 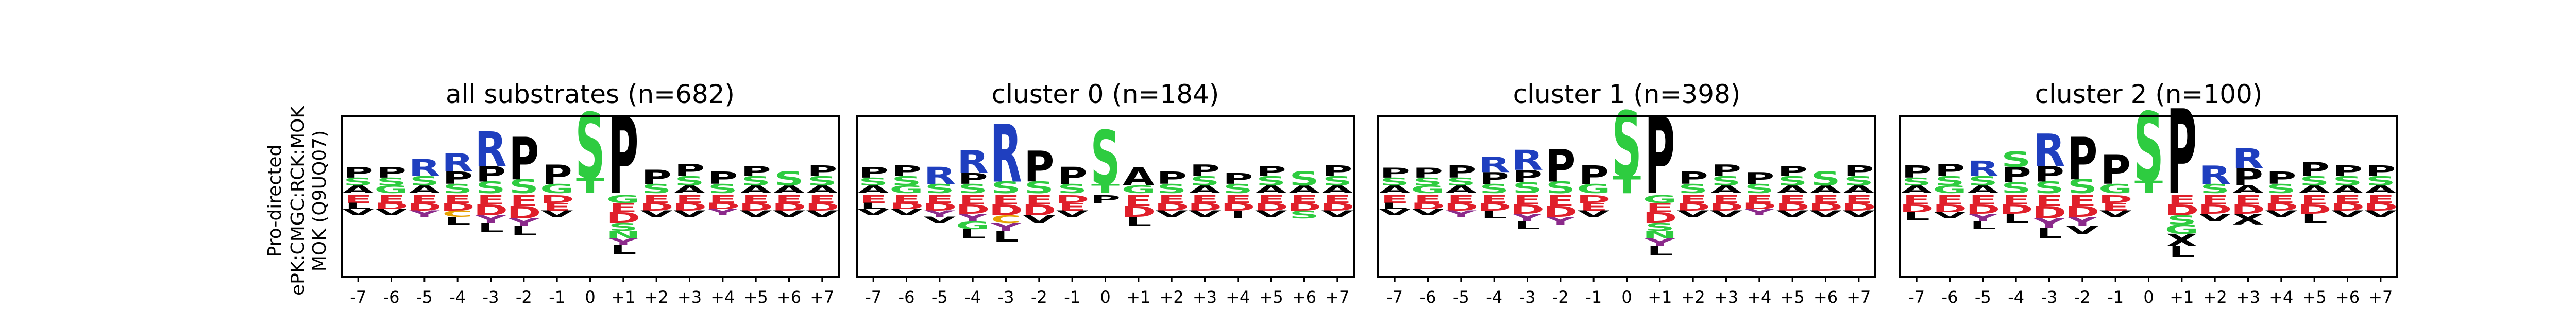 I want to click on logo-letter-up--3-1: R, so click(x=1006, y=154).